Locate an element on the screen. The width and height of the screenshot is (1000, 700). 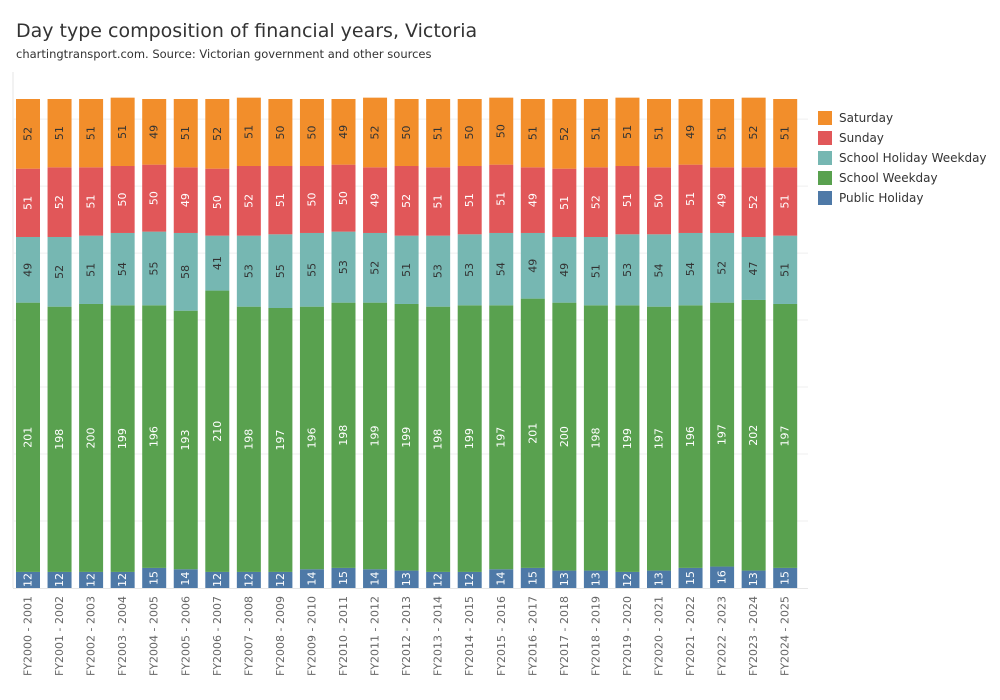
bar-stack: 15 196 54 51 49 is located at coordinates (690, 343).